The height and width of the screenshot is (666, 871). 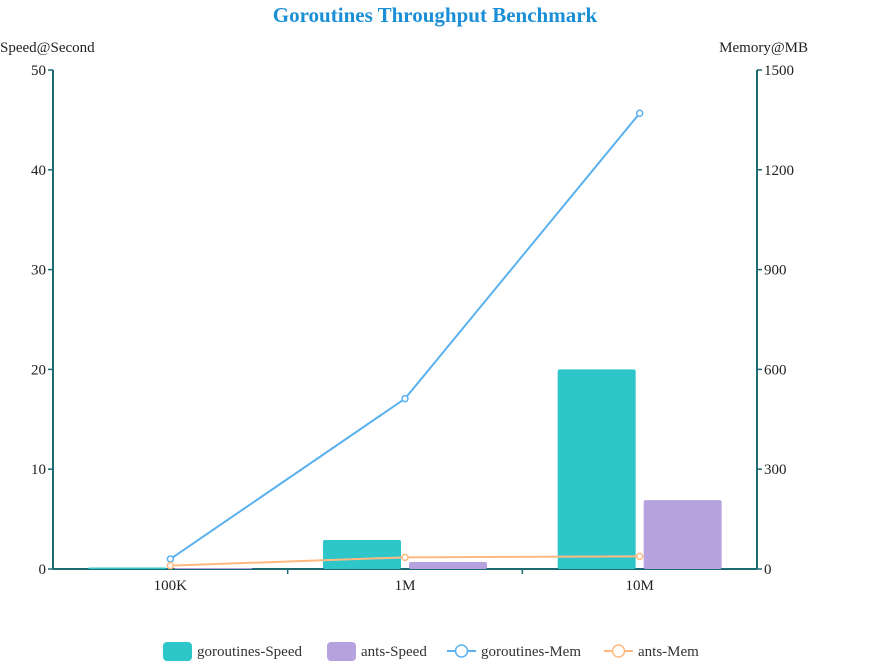 What do you see at coordinates (38, 470) in the screenshot?
I see `y-left-tick-label: 10` at bounding box center [38, 470].